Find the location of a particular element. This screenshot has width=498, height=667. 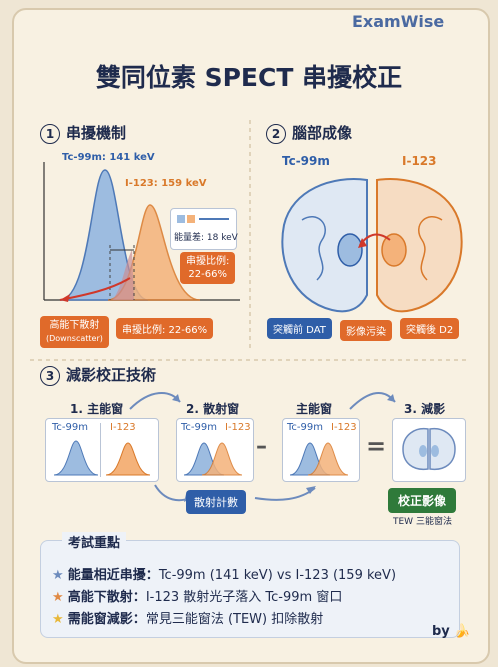

downscatter-tag: 高能下散射 (Downscatter) is located at coordinates (74, 332).